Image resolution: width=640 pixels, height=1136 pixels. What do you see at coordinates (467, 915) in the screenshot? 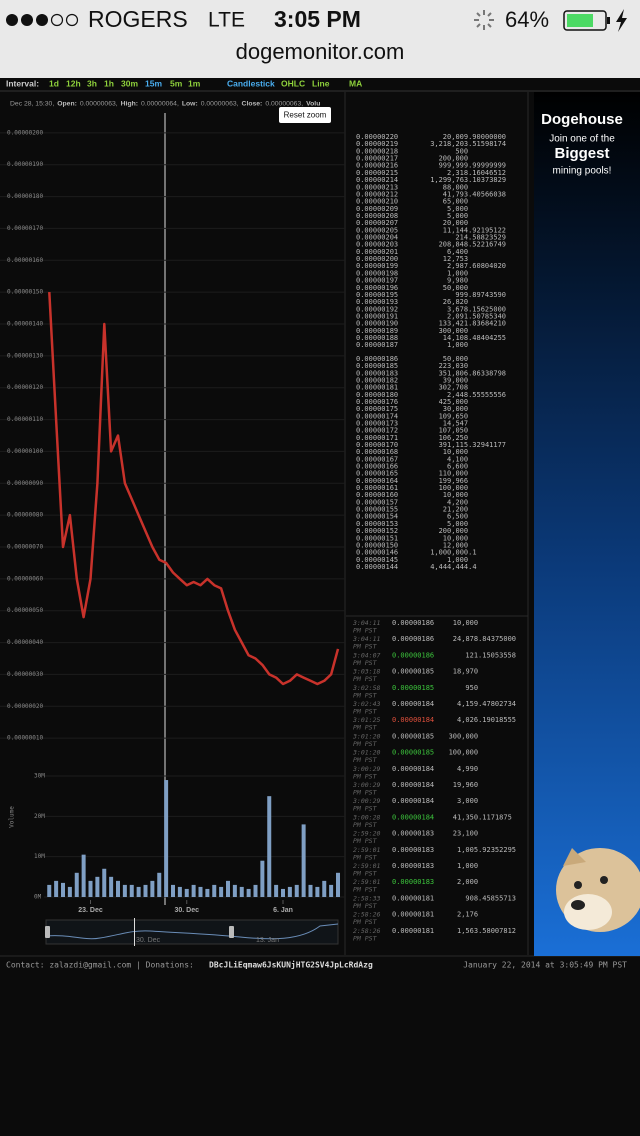
I see `trade-amount: 2,176` at bounding box center [467, 915].